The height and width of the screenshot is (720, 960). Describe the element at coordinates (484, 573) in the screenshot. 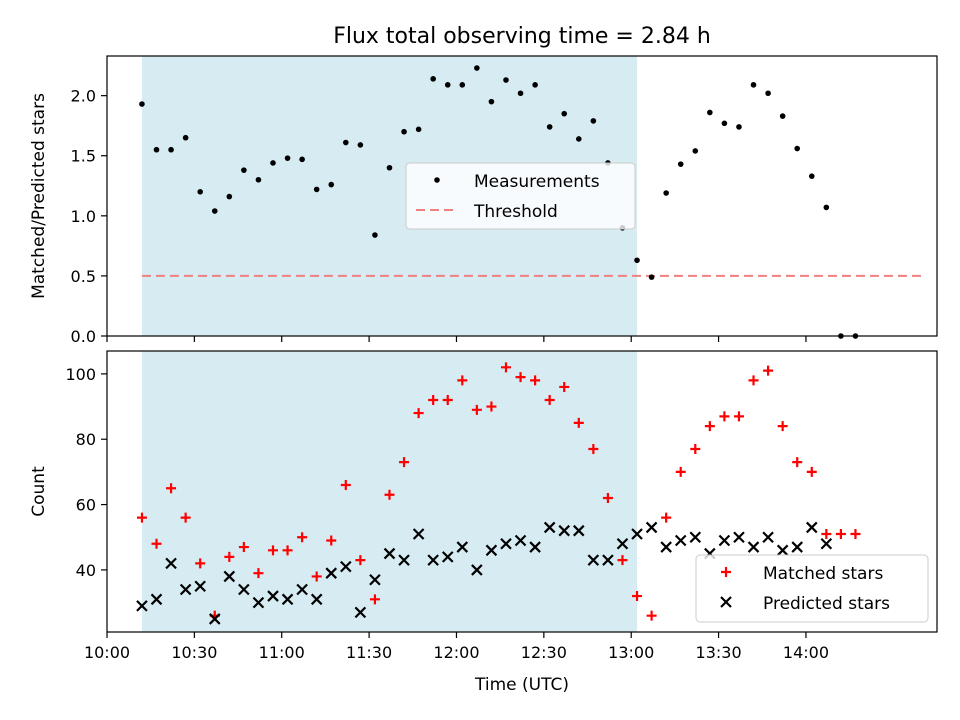

I see `bottom-series-predicted-stars` at that location.